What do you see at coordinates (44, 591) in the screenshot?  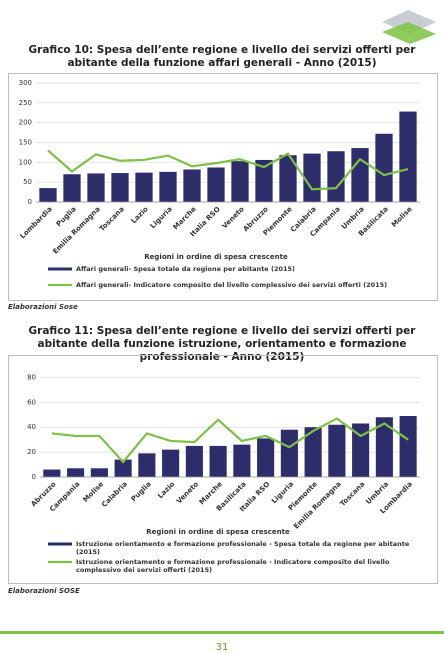 I see `source-note: Elaborazioni SOSE` at bounding box center [44, 591].